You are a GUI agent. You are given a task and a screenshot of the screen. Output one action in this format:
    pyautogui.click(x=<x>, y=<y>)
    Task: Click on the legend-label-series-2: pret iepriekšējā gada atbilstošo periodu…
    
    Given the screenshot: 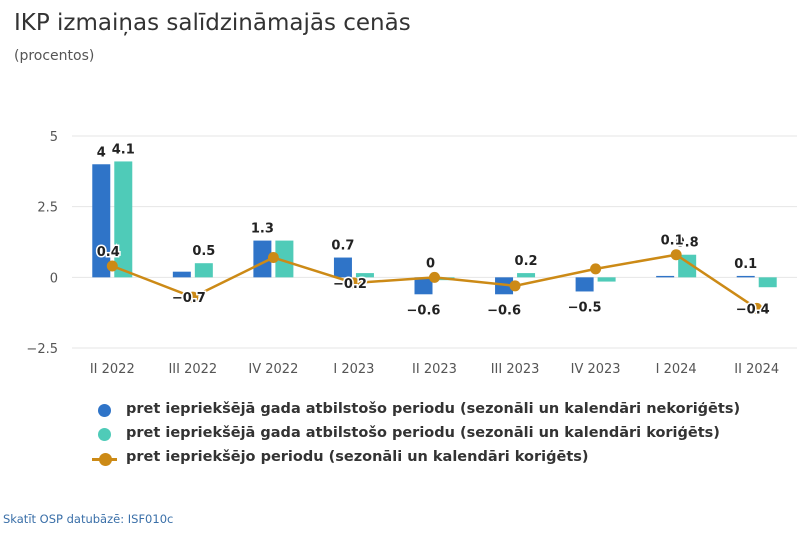 What is the action you would take?
    pyautogui.click(x=423, y=433)
    